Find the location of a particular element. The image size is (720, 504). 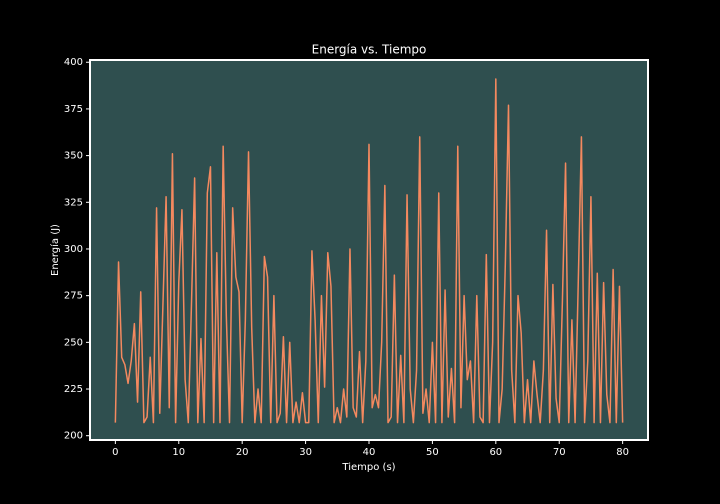

chart-title: Energía vs. Tiempo is located at coordinates (369, 50).